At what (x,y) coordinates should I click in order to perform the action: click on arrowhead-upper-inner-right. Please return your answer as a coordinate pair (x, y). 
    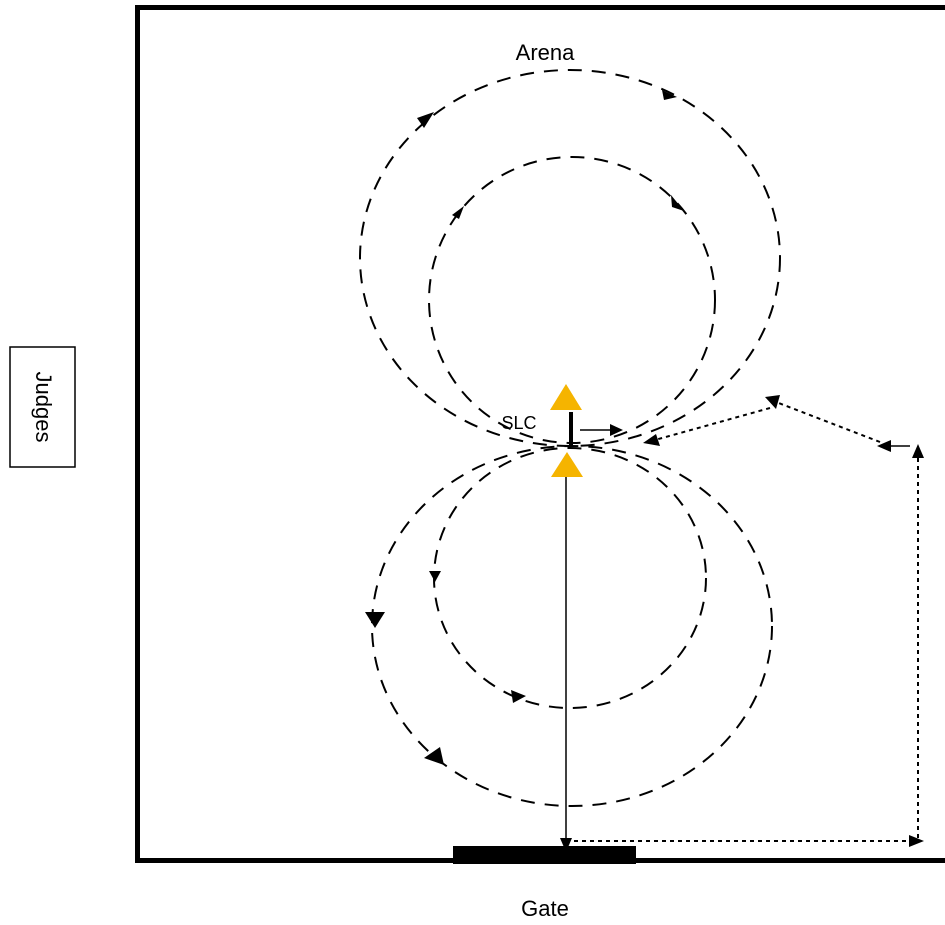
    Looking at the image, I should click on (677, 203).